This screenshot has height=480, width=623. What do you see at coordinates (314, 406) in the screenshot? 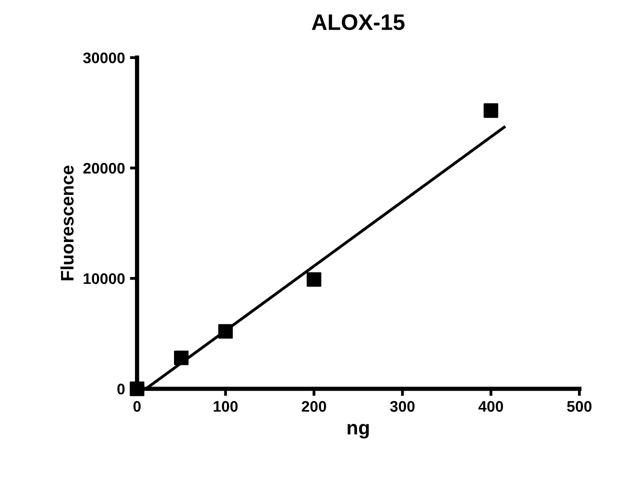
I see `x-tick-label: 200` at bounding box center [314, 406].